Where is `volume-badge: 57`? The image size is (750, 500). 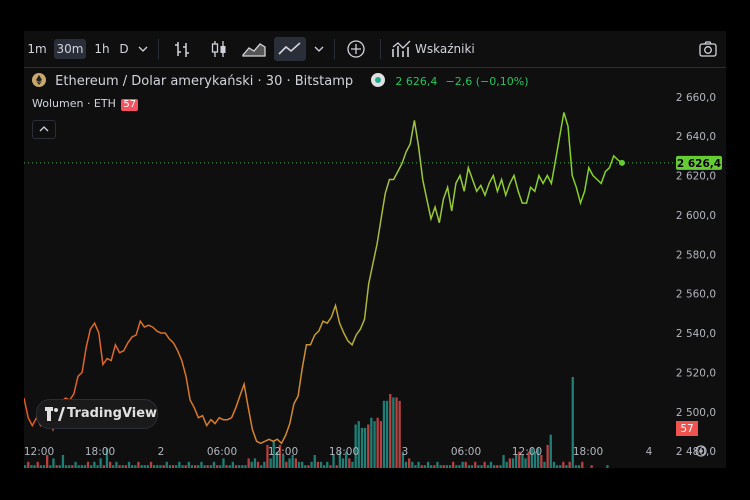
volume-badge: 57 is located at coordinates (130, 105).